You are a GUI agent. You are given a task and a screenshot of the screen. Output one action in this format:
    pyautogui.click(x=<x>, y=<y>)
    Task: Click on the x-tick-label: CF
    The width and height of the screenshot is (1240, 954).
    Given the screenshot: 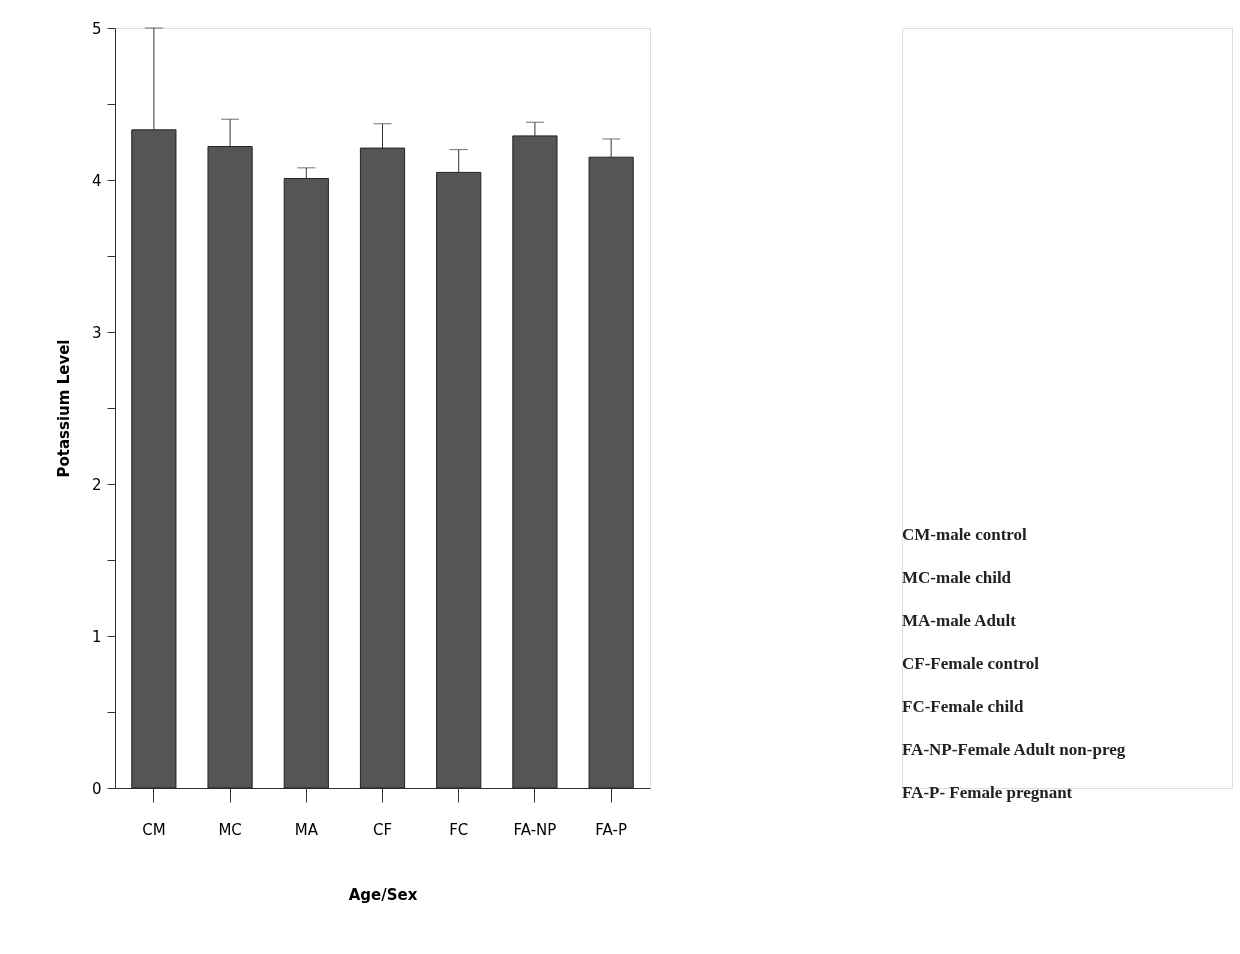 What is the action you would take?
    pyautogui.click(x=382, y=829)
    